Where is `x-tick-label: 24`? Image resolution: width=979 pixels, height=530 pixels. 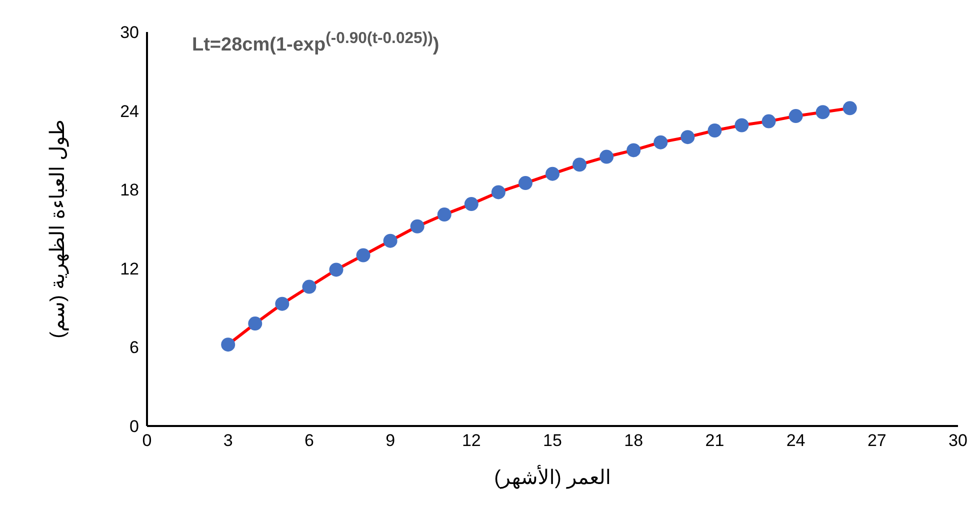
x-tick-label: 24 is located at coordinates (796, 440).